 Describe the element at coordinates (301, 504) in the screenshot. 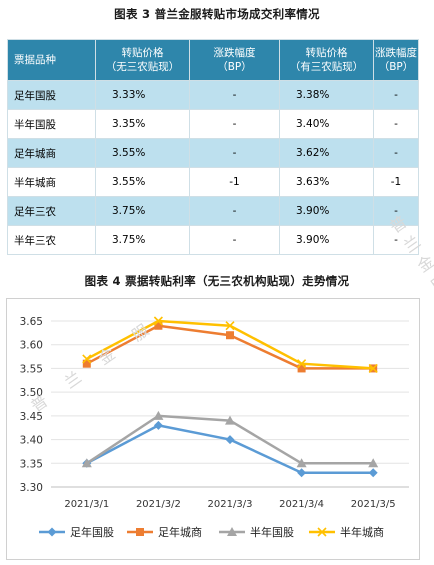

I see `x-tick-label: 2021/3/4` at that location.